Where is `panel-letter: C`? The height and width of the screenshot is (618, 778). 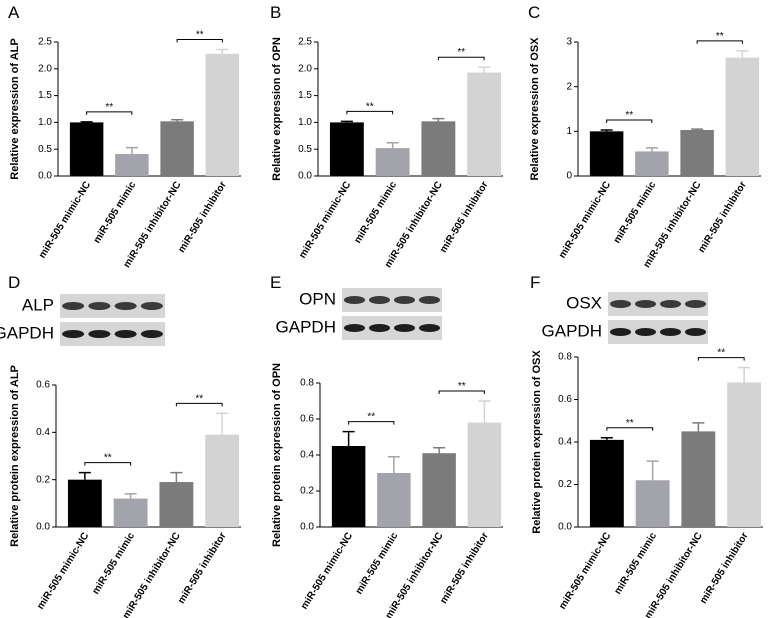 panel-letter: C is located at coordinates (534, 12).